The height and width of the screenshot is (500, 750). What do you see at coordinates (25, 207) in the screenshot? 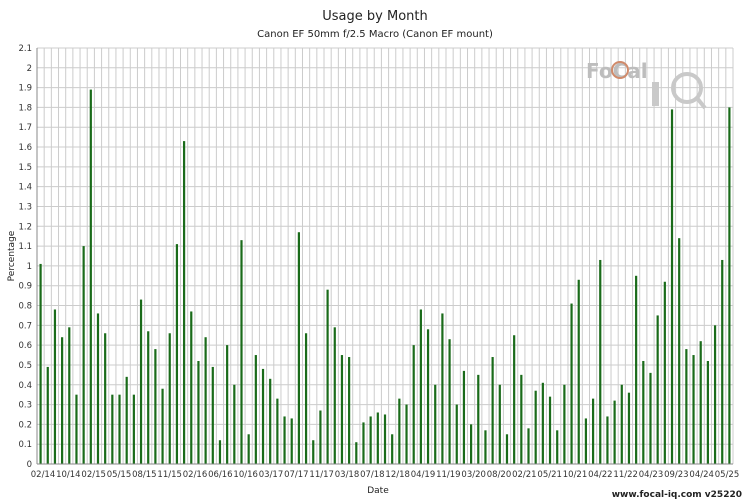
I see `y-tick-label: 1.3` at bounding box center [25, 207].